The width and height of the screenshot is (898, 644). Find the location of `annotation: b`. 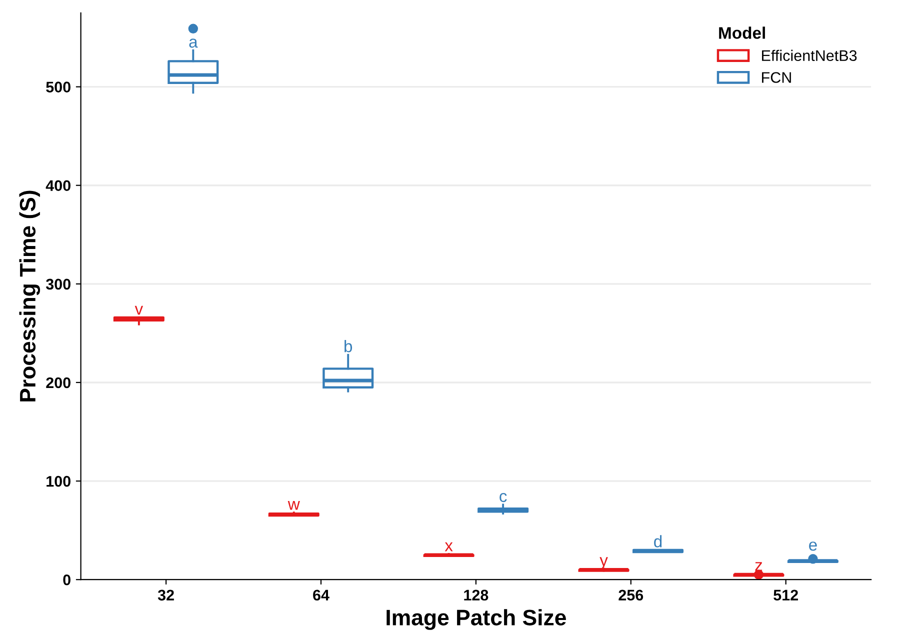

annotation: b is located at coordinates (348, 346).